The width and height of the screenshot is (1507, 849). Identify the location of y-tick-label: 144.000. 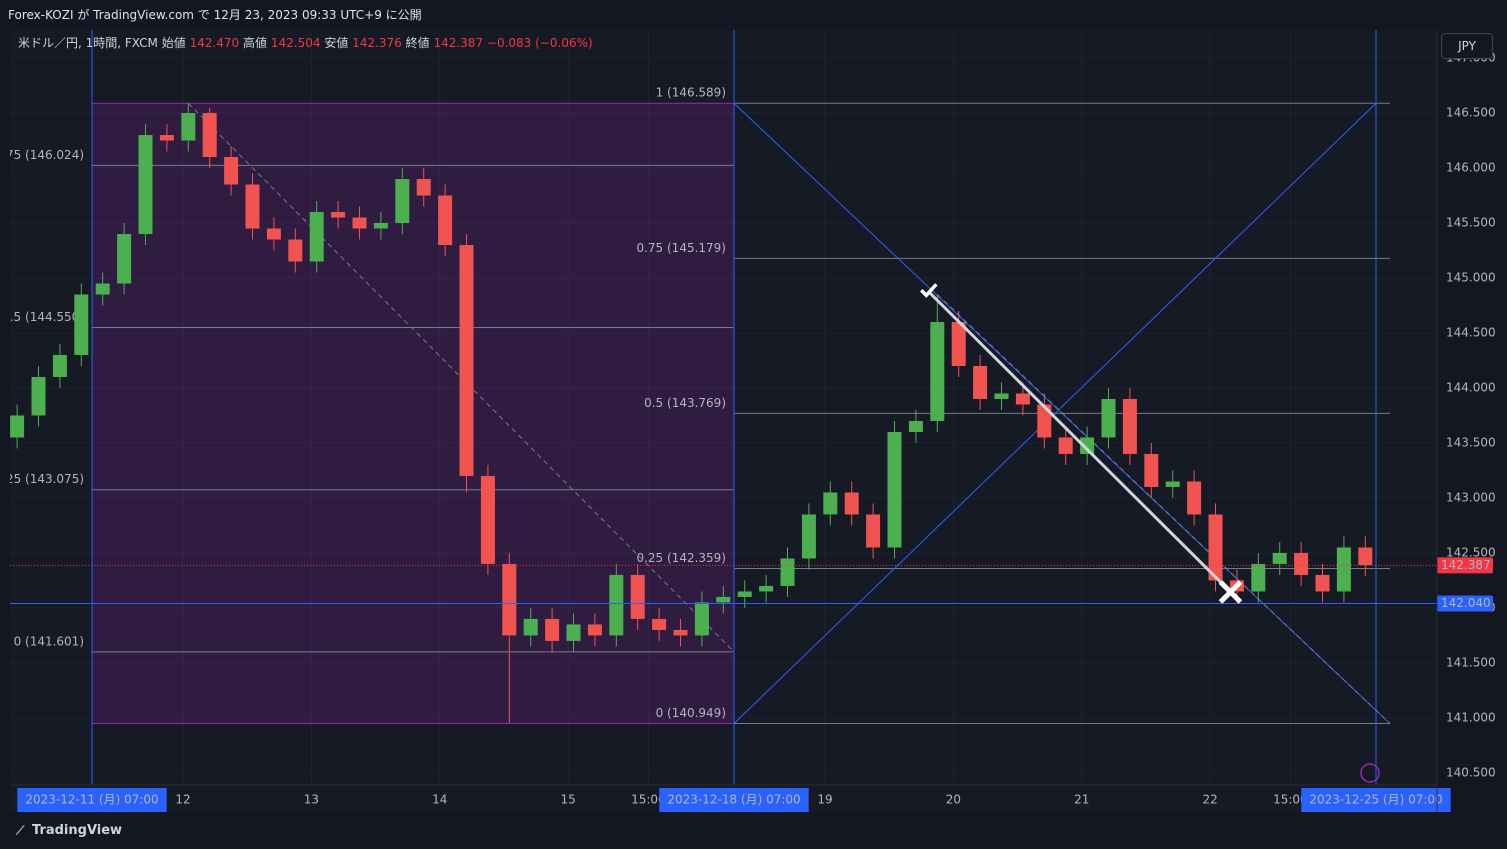
(1471, 387).